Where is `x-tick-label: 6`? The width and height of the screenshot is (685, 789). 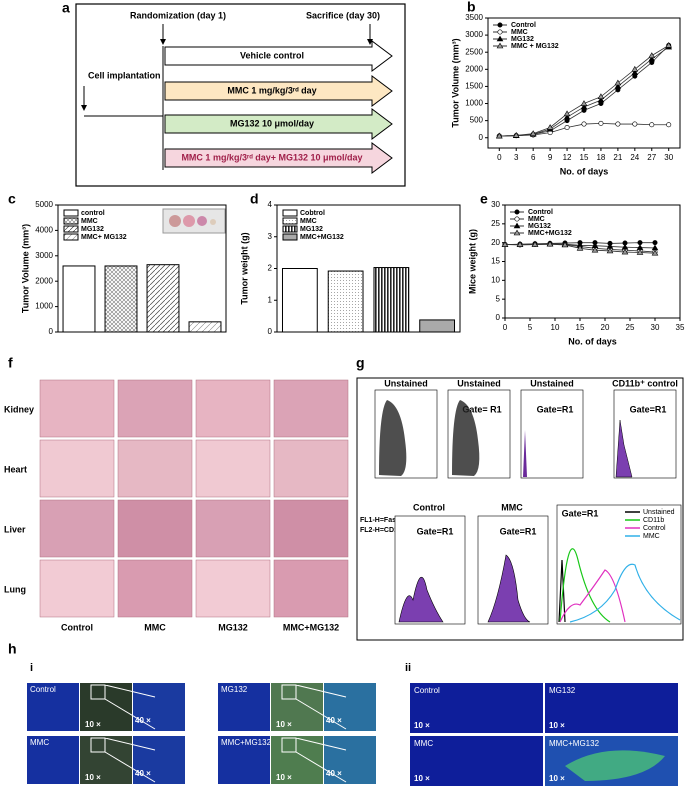 x-tick-label: 6 is located at coordinates (533, 157).